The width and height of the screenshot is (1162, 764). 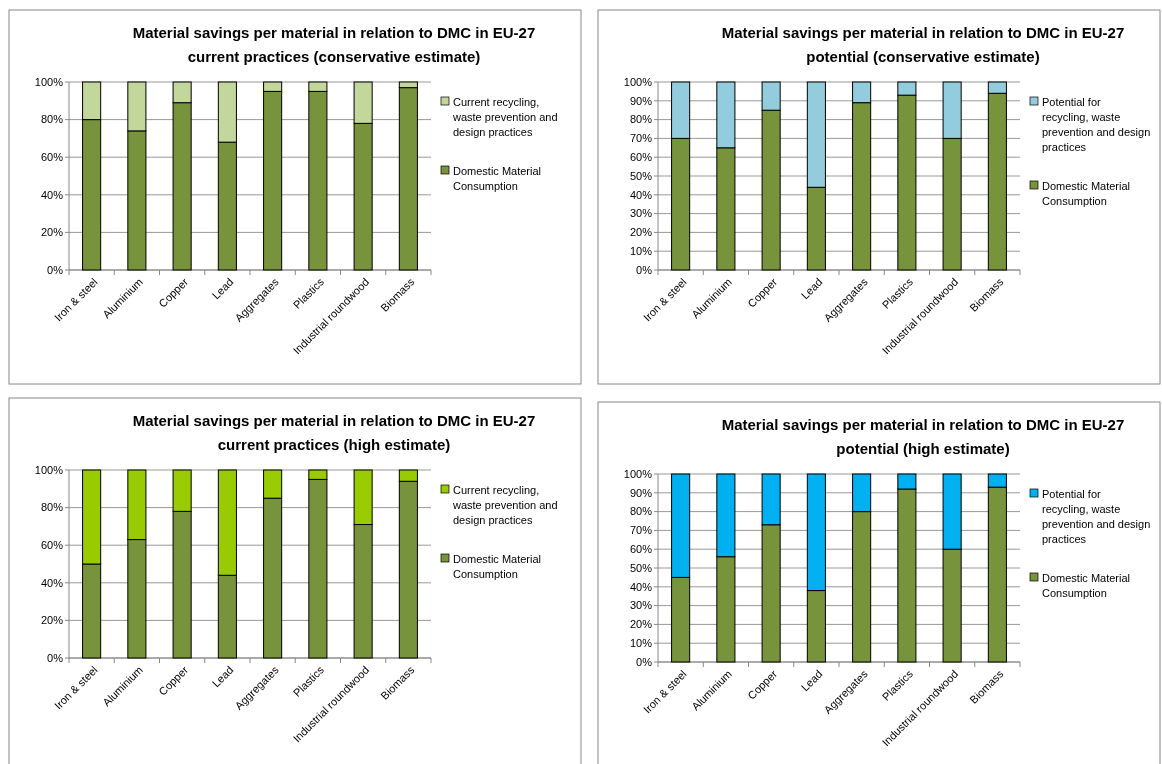 What do you see at coordinates (334, 432) in the screenshot?
I see `chart-title: Material savings per material in relation to DMC in EU-27 current practices (high estimate)` at bounding box center [334, 432].